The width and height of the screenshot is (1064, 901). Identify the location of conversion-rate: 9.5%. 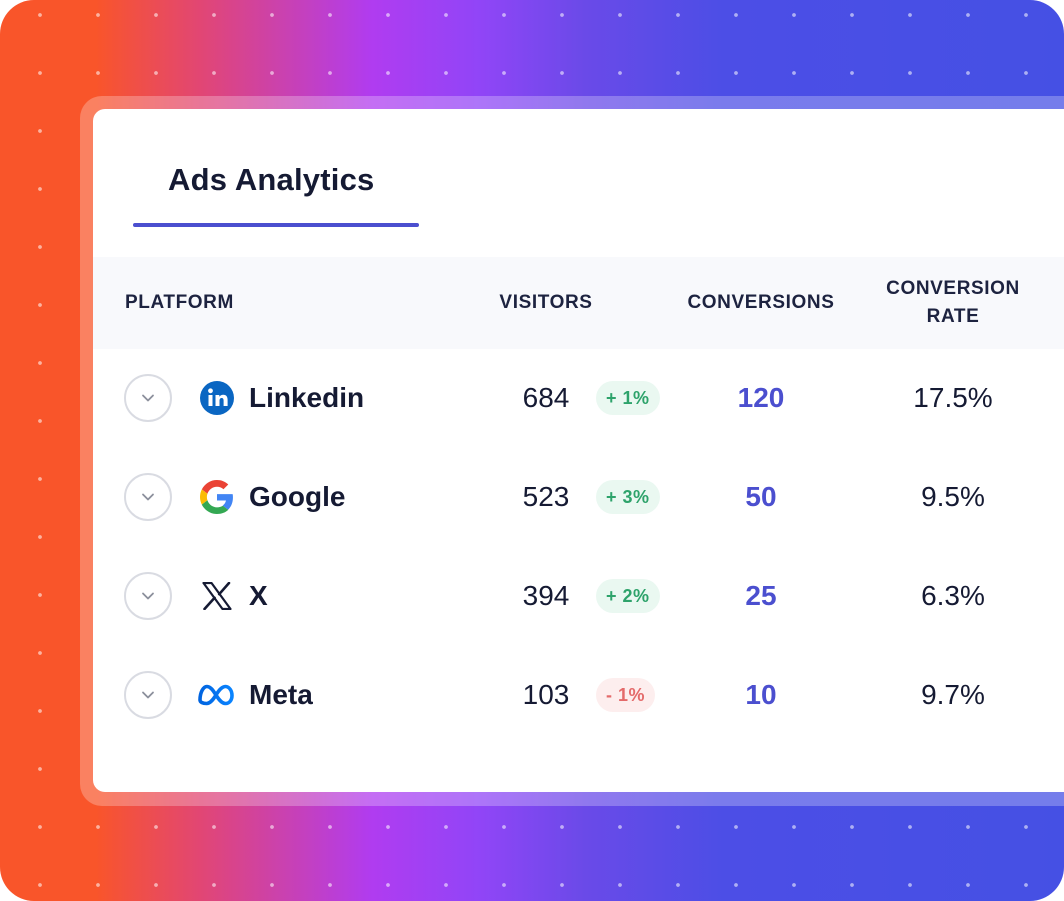
(953, 496).